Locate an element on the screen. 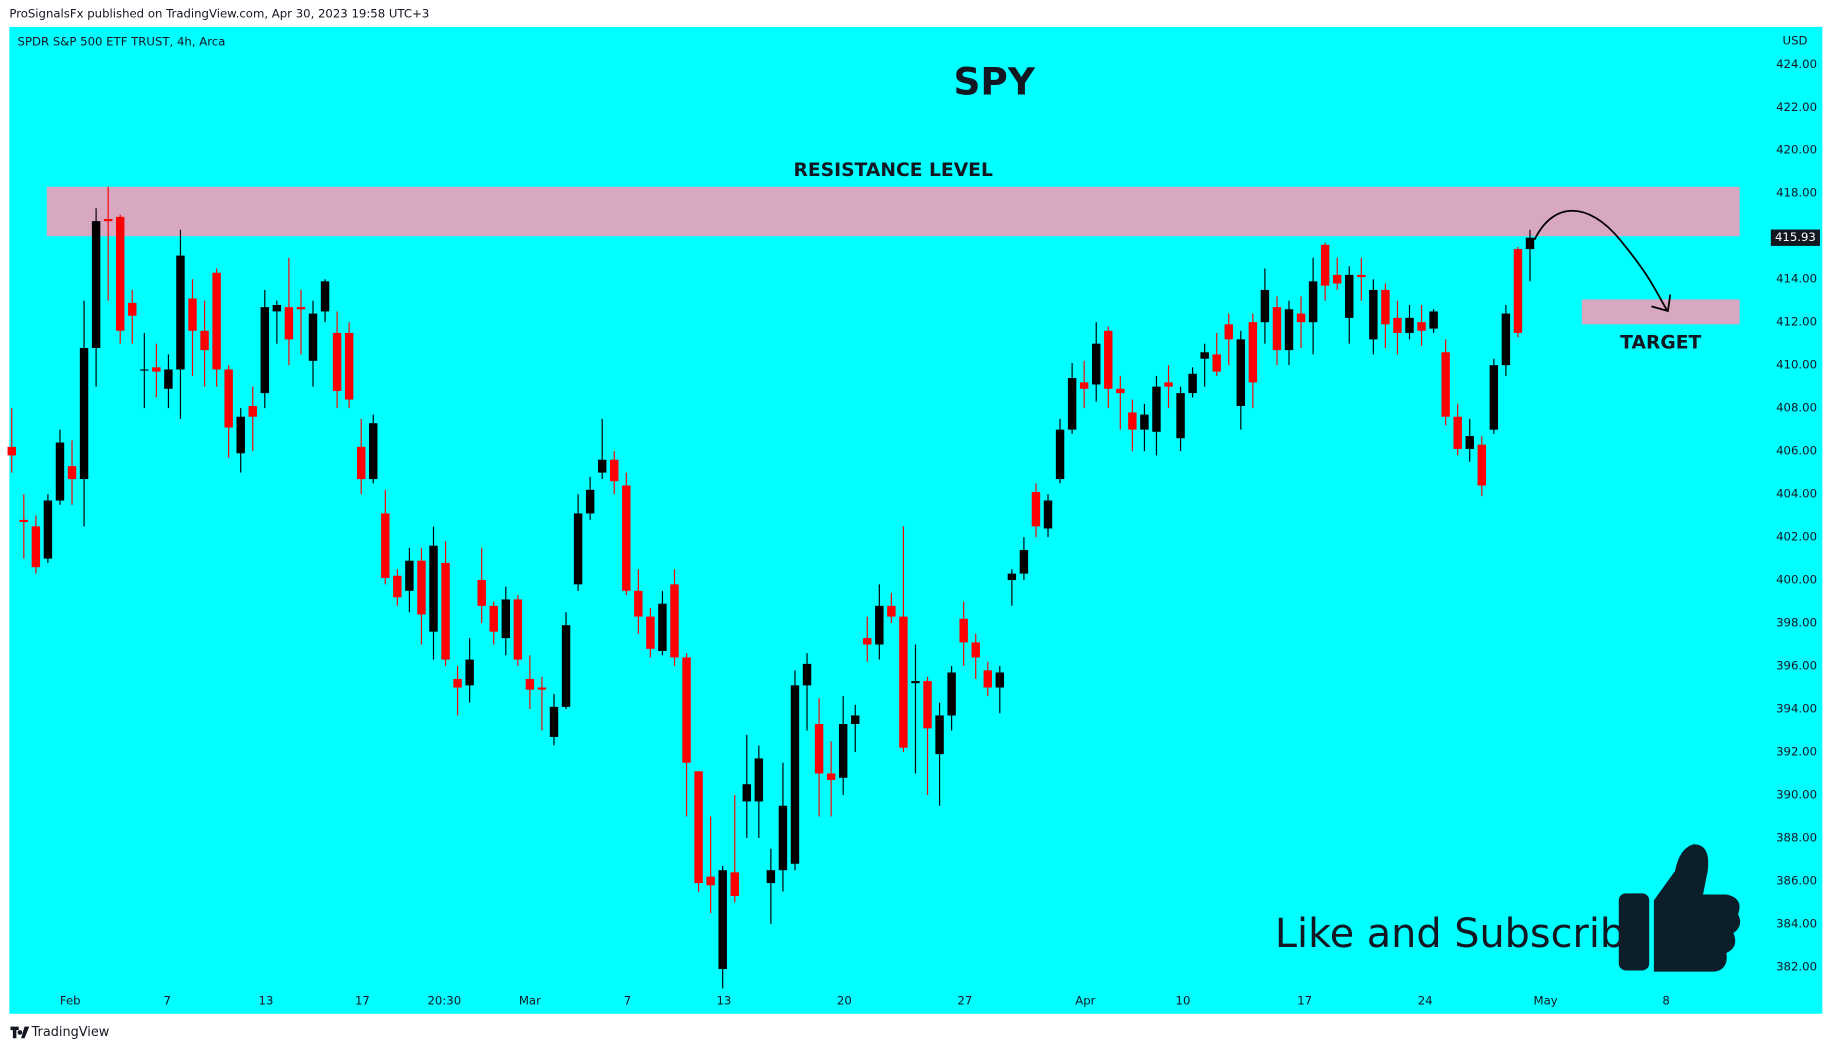 This screenshot has height=1050, width=1834. y-tick-label: 410.00 is located at coordinates (1796, 365).